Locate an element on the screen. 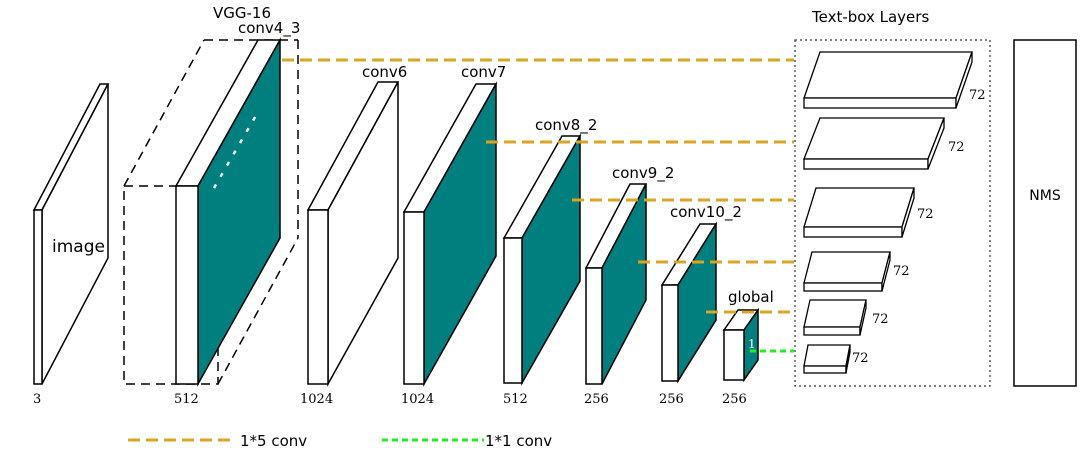 This screenshot has width=1080, height=456. global-inner-label: 1 is located at coordinates (752, 344).